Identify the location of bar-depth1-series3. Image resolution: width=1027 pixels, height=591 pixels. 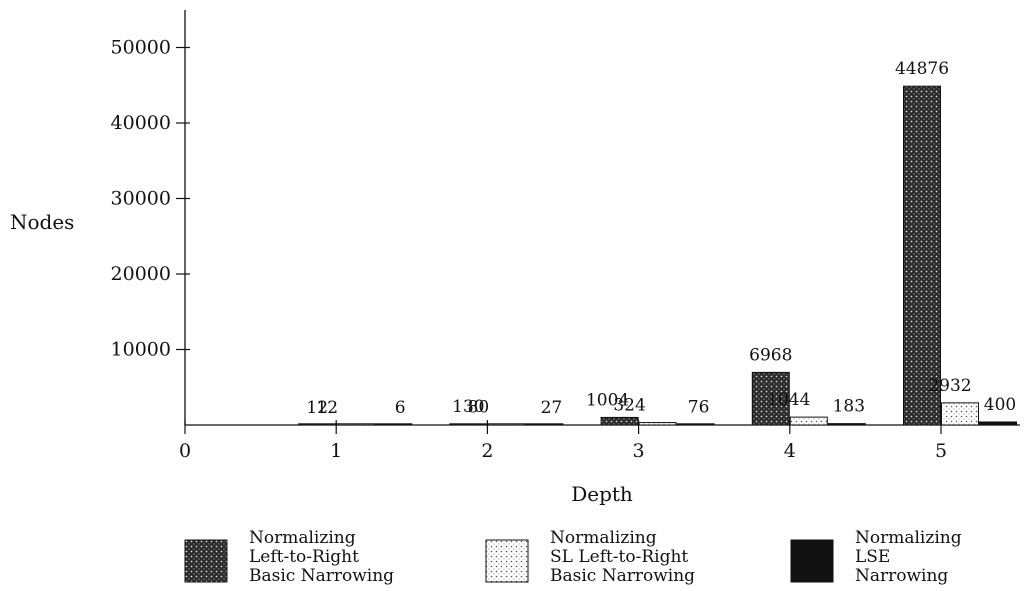
(393, 424).